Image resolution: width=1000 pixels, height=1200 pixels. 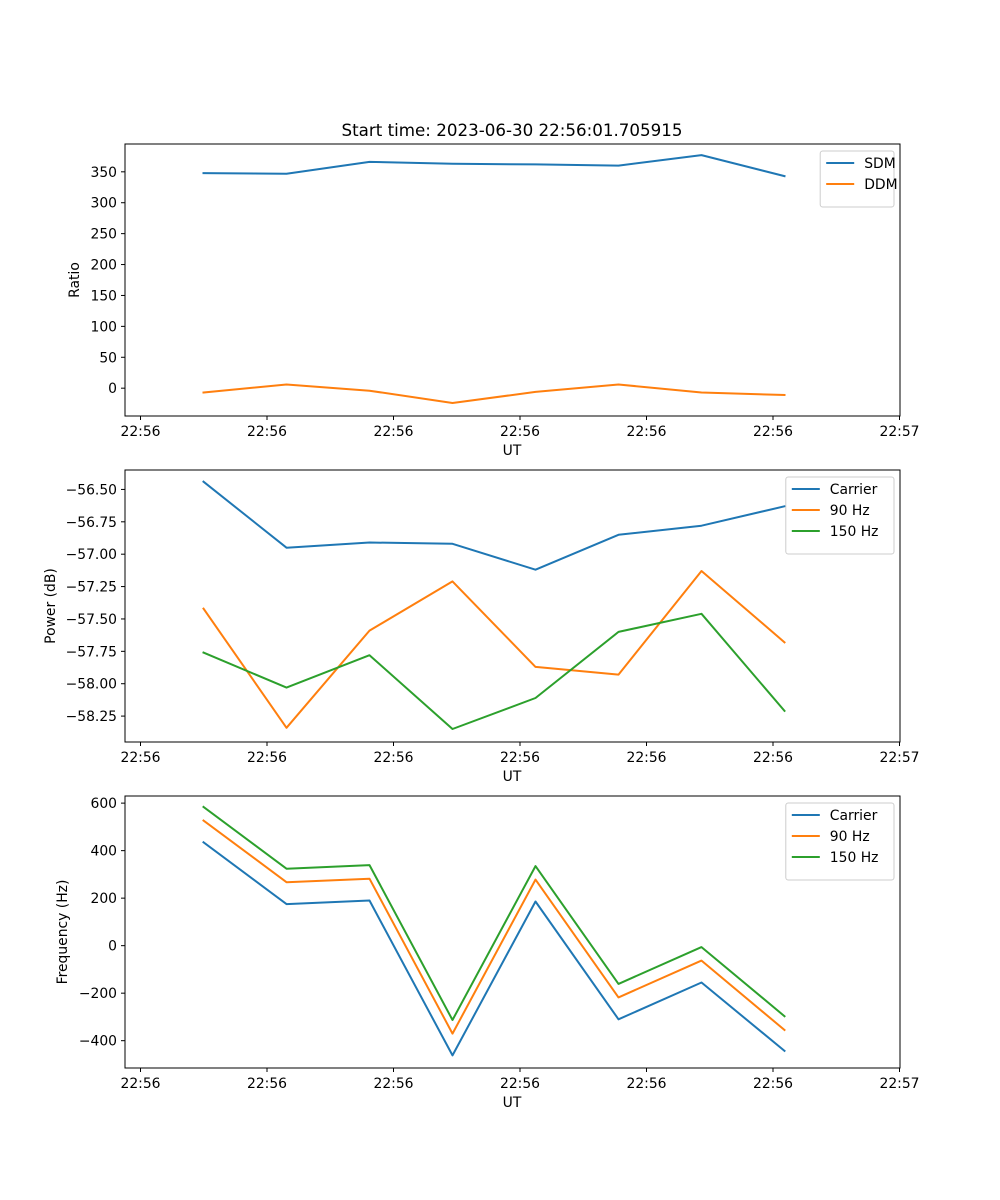 What do you see at coordinates (103, 235) in the screenshot?
I see `y-tick-label: 250` at bounding box center [103, 235].